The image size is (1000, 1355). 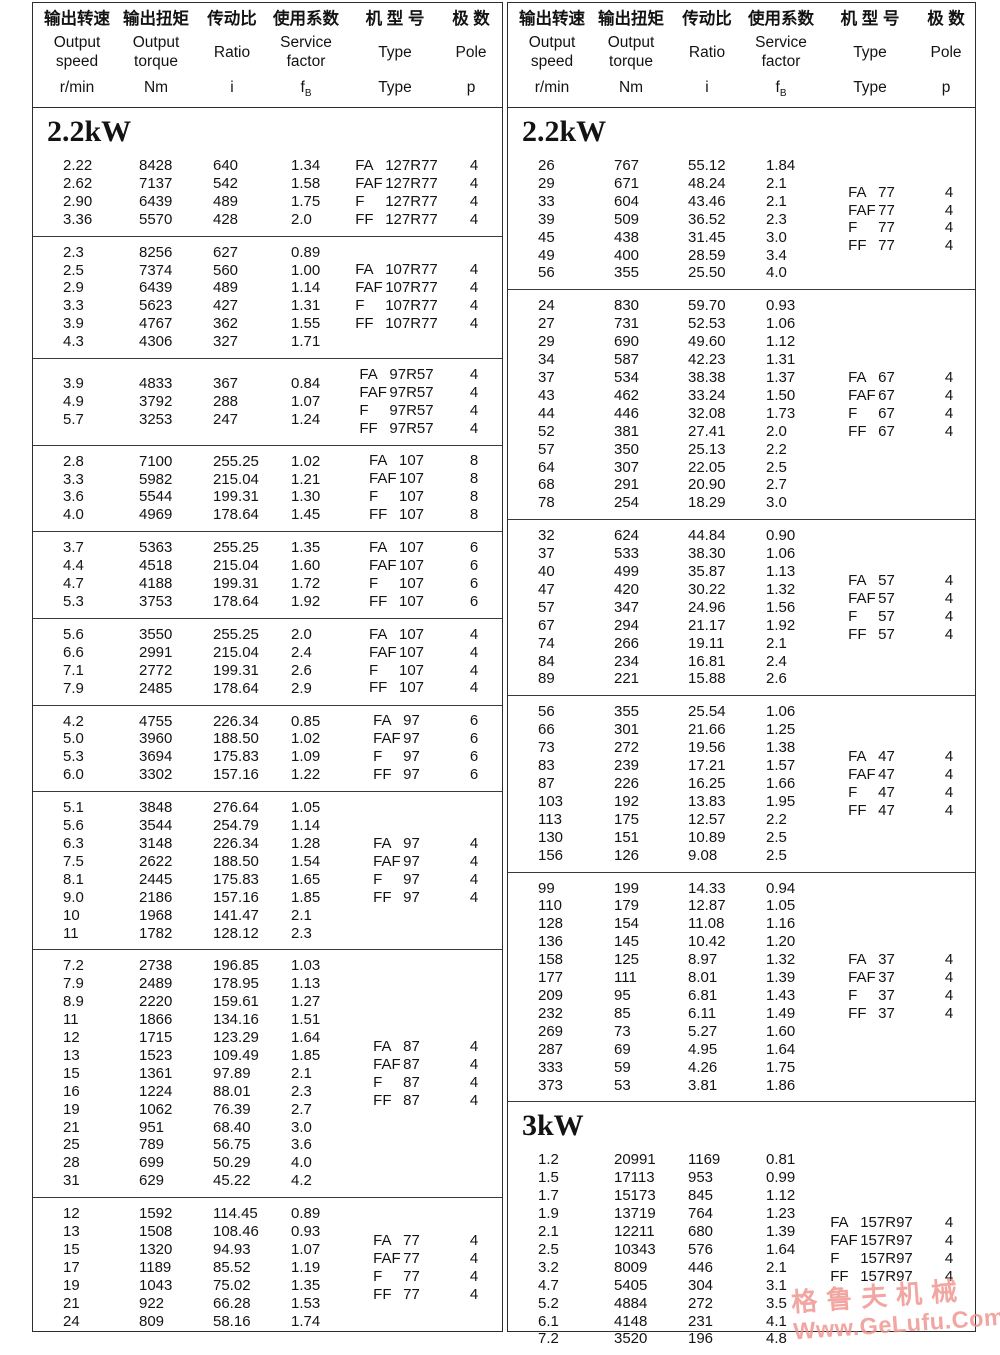 I want to click on header-cell-5: 机 型 号 Type Type, so click(x=870, y=53).